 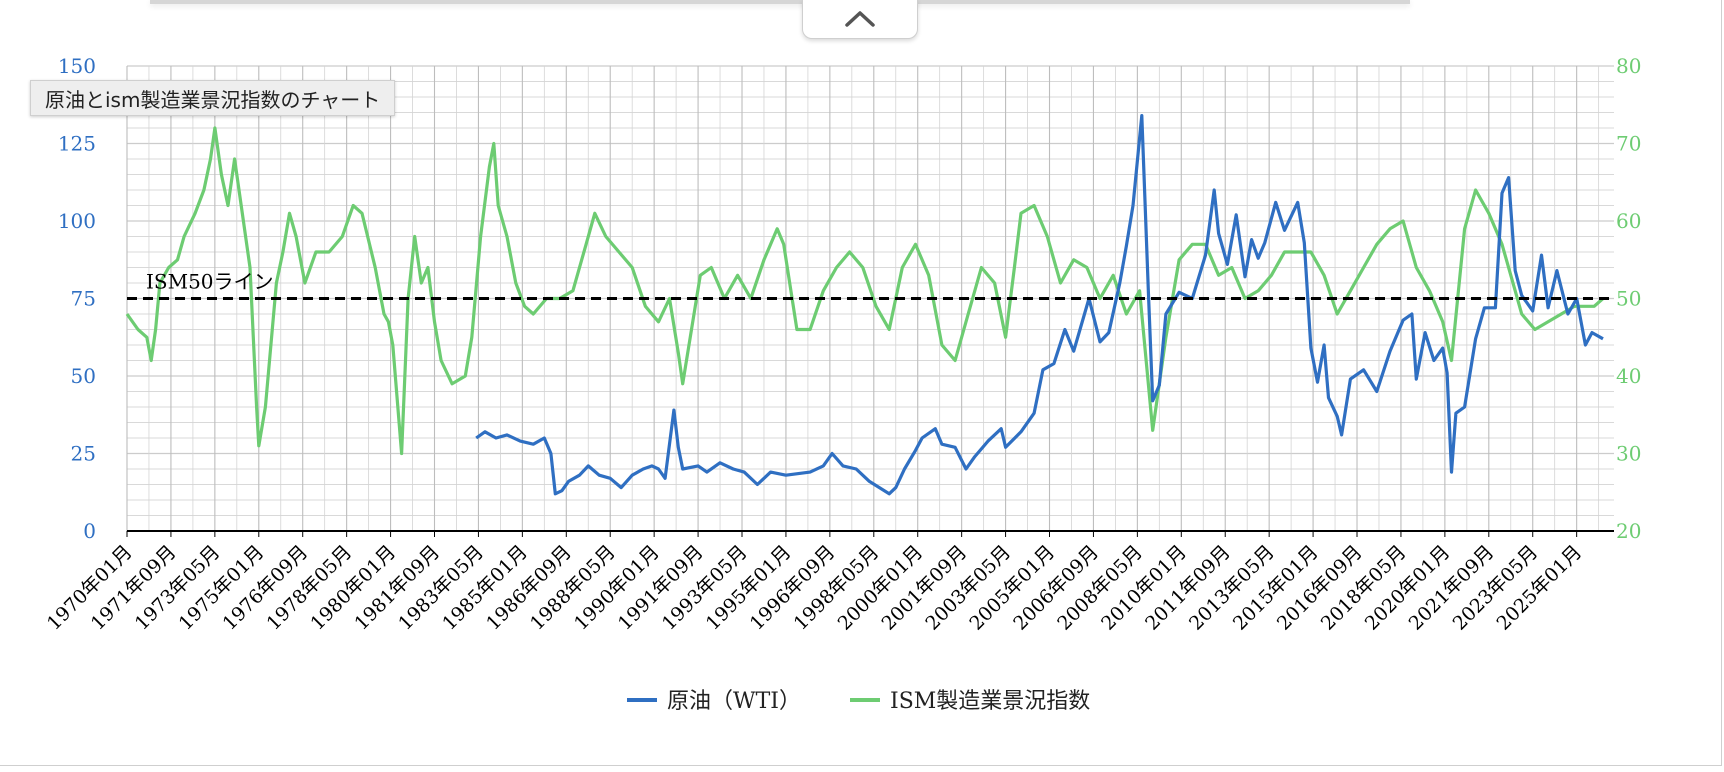 What do you see at coordinates (1628, 531) in the screenshot?
I see `y-right-tick-label: 20` at bounding box center [1628, 531].